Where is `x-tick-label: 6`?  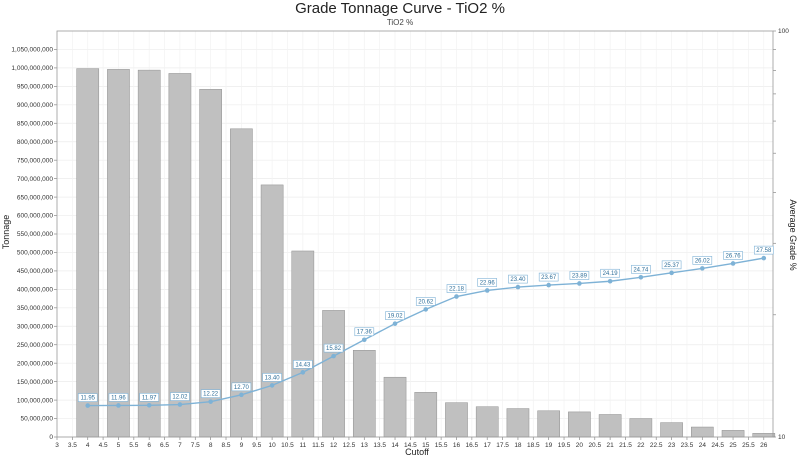 x-tick-label: 6 is located at coordinates (149, 445).